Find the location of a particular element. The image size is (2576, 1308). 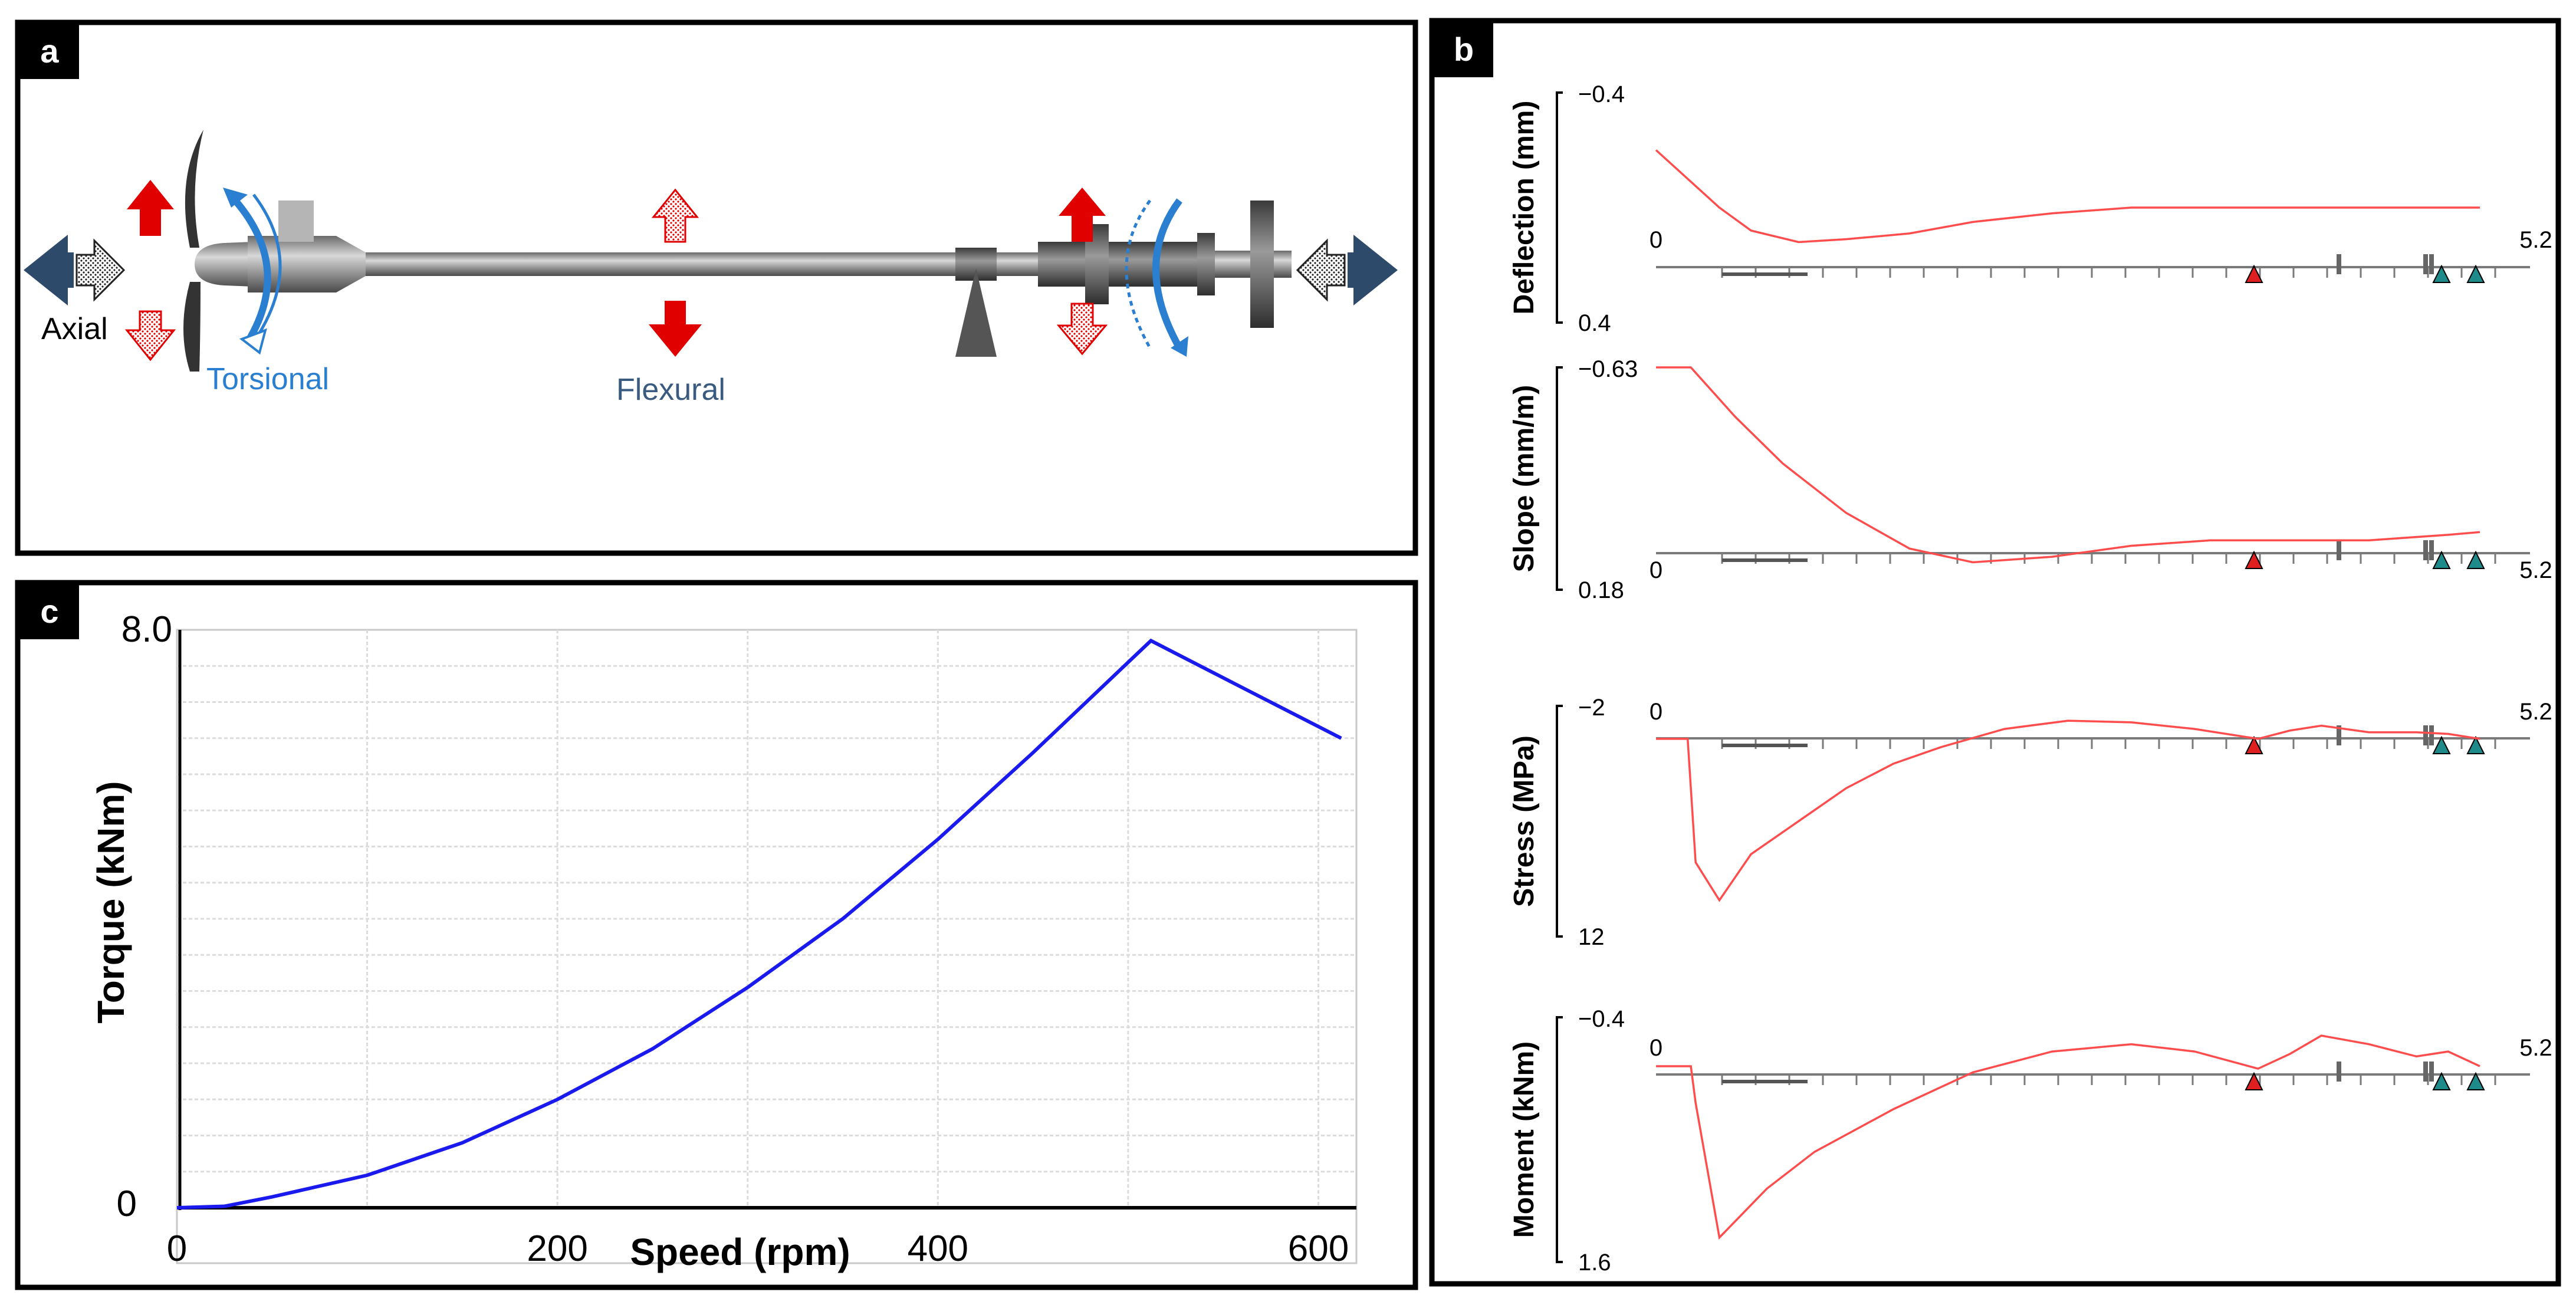

panel-b-letter-box is located at coordinates (1463, 50).